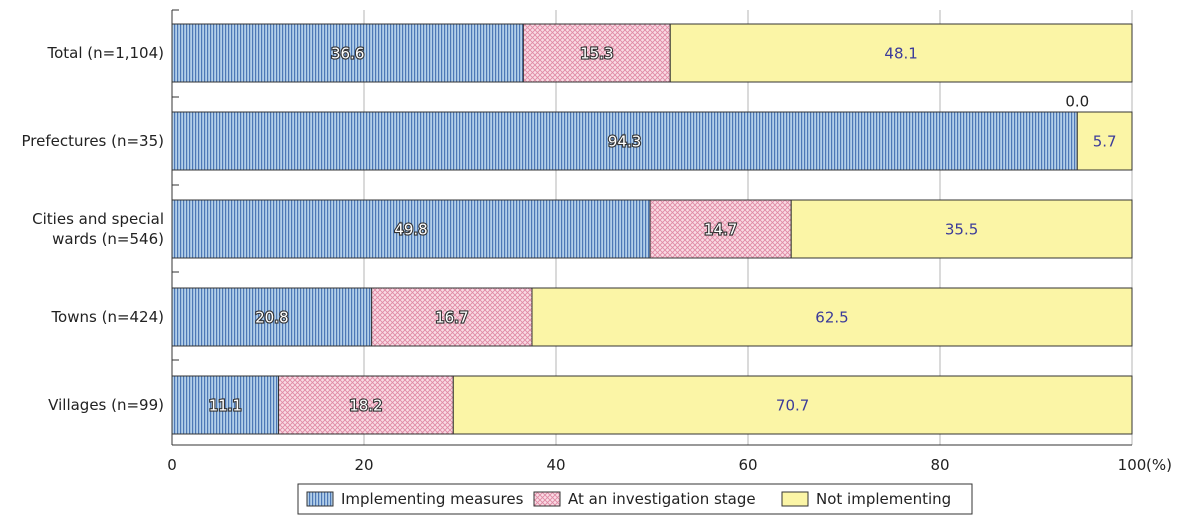  Describe the element at coordinates (92, 141) in the screenshot. I see `category-label: Prefectures (n=35)` at that location.